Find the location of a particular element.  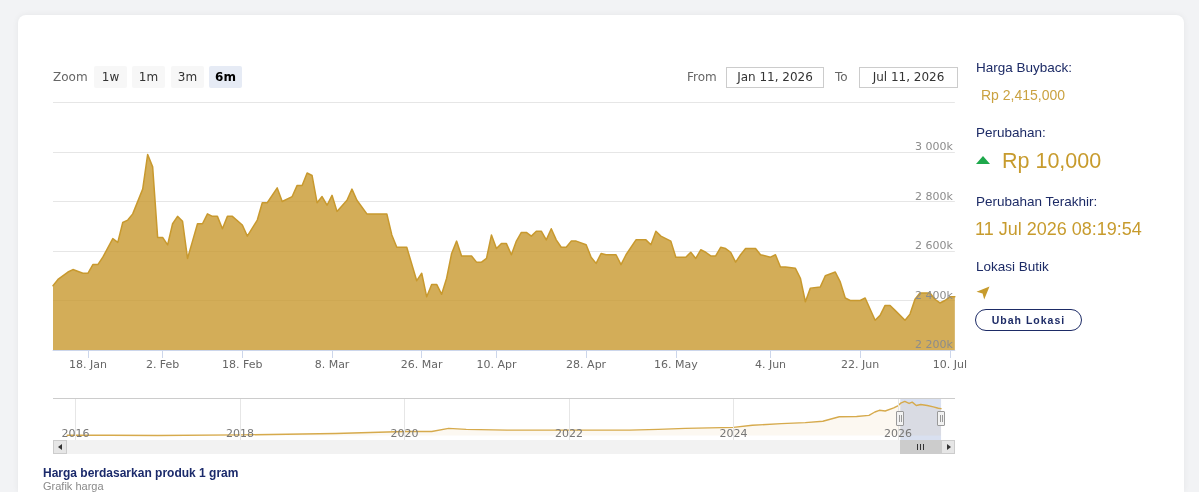

x-tick-label: 16. May is located at coordinates (676, 364).